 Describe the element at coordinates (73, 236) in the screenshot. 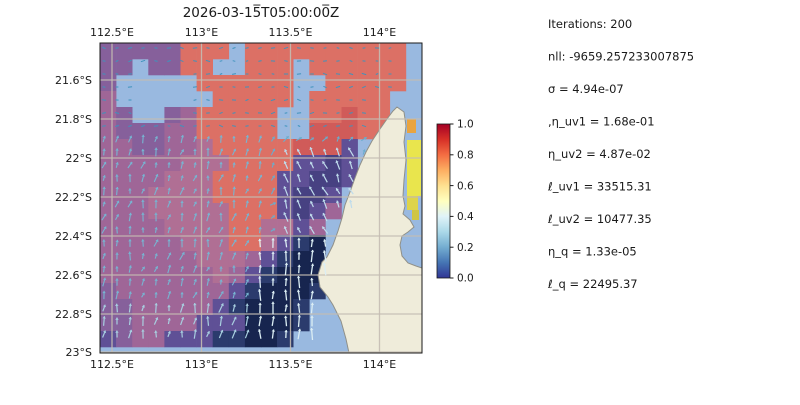

I see `ytick-label: 22.4°S` at that location.